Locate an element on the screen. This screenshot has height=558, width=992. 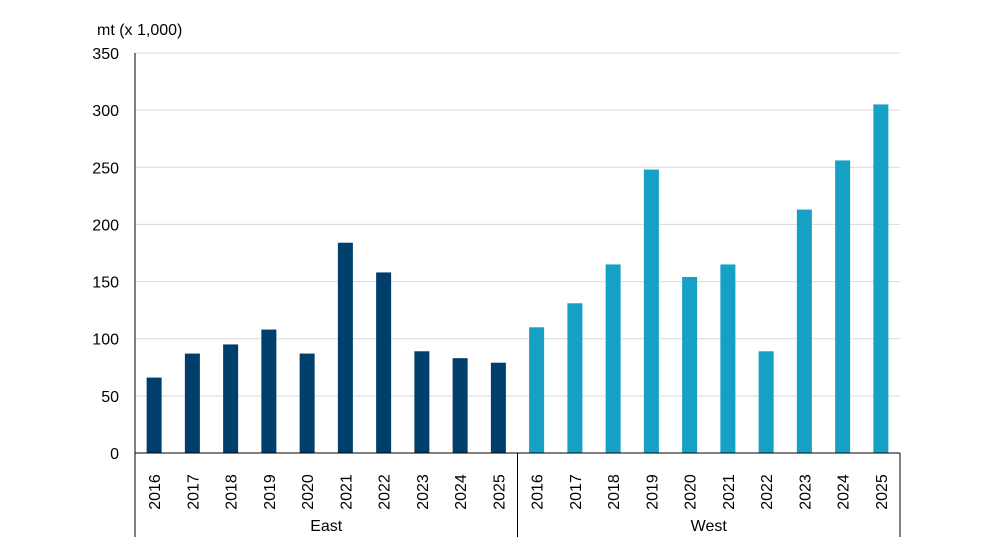
y-tick-label: 200 is located at coordinates (105, 225).